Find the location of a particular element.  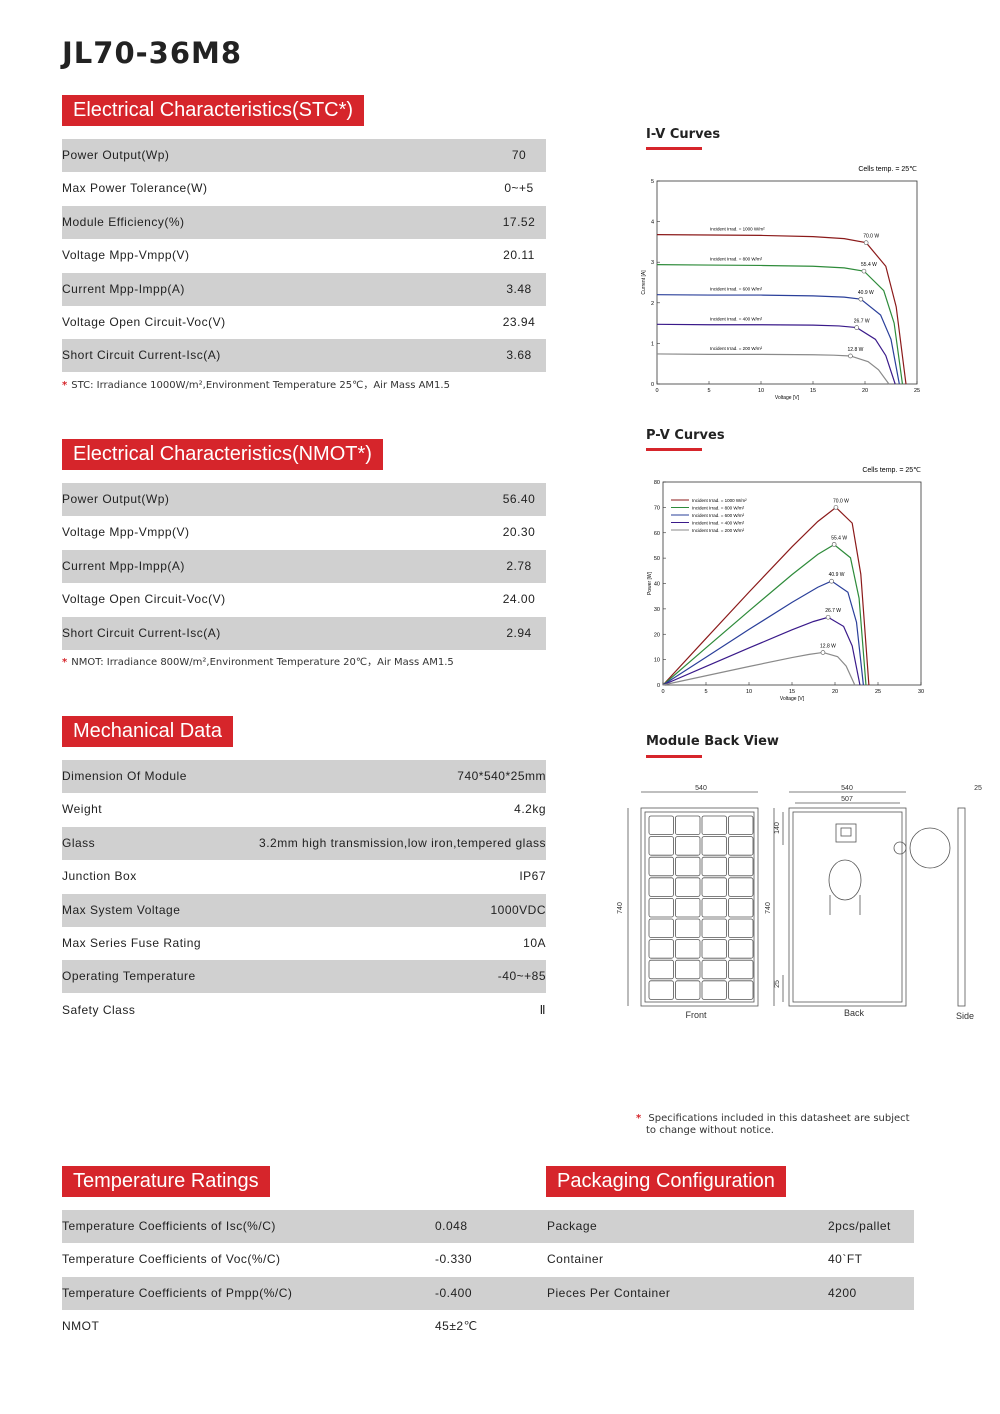

row-label: Dimension Of Module is located at coordinates (124, 776).